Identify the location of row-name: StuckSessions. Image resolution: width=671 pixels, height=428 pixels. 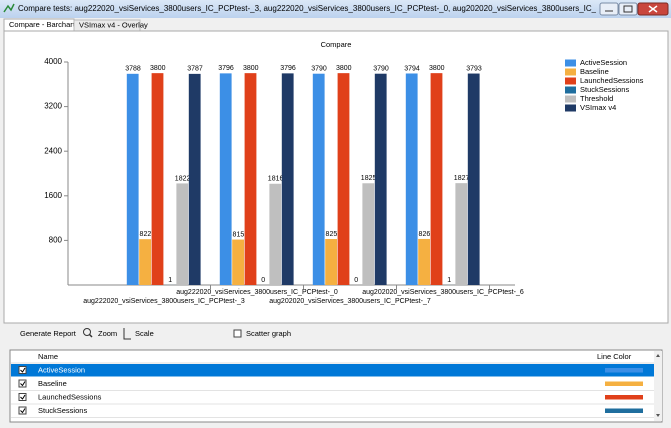
(62, 410).